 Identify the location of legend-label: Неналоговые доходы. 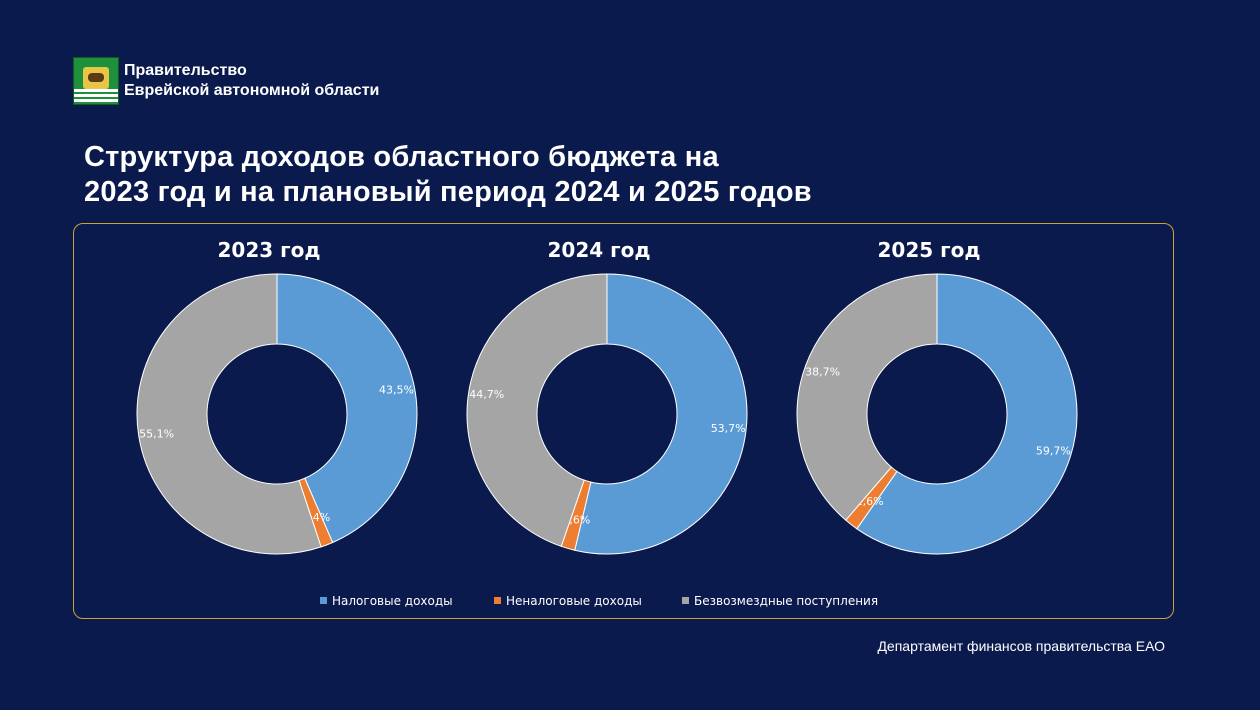
(574, 601).